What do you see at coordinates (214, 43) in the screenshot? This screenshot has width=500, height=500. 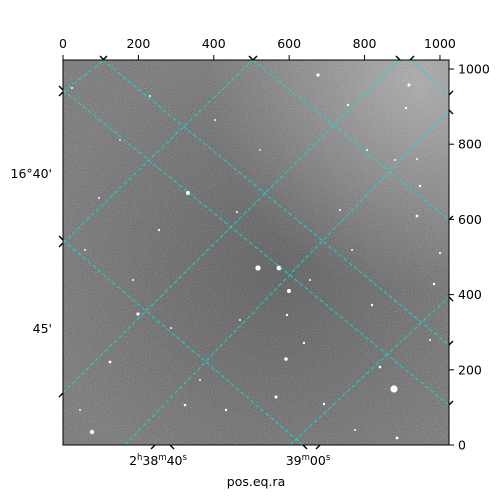 I see `x-tick-label-2: 400` at bounding box center [214, 43].